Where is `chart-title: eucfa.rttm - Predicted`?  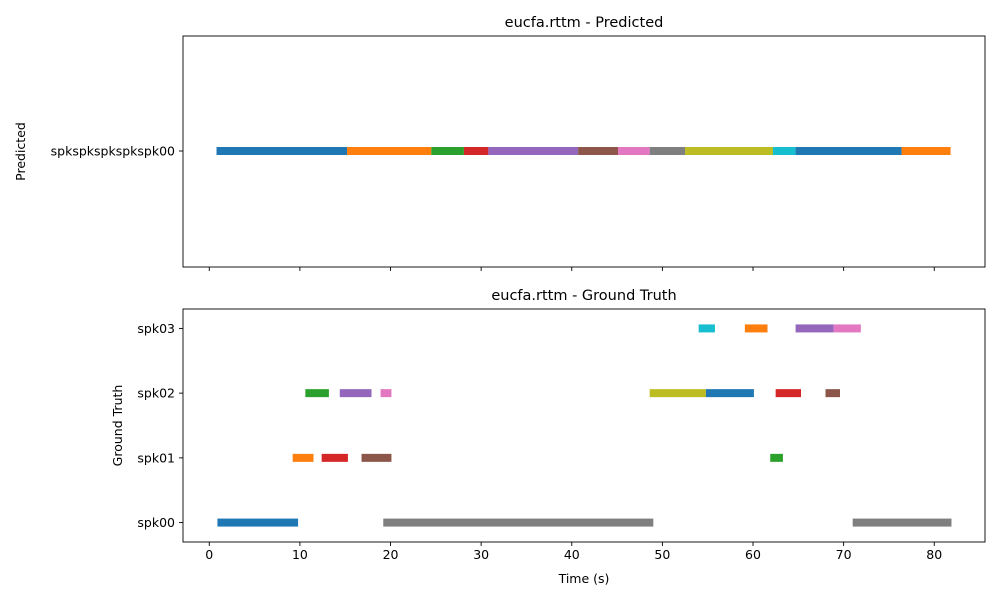
chart-title: eucfa.rttm - Predicted is located at coordinates (584, 23).